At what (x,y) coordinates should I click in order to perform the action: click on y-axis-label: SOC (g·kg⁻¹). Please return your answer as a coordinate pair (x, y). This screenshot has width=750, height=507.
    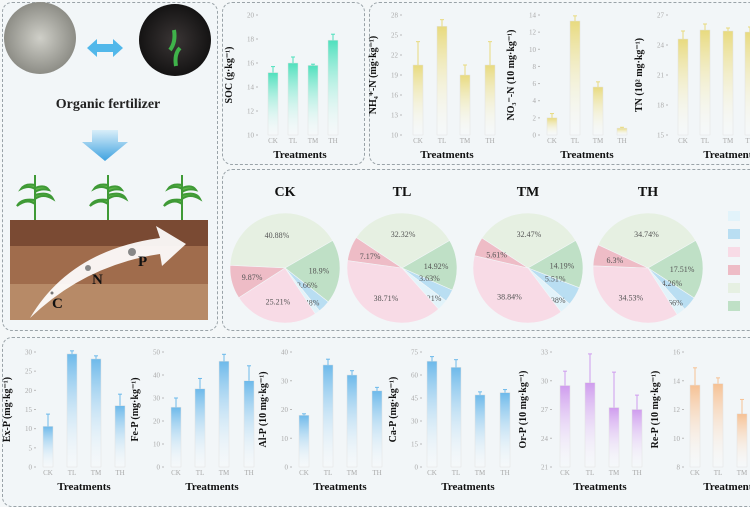
    Looking at the image, I should click on (229, 75).